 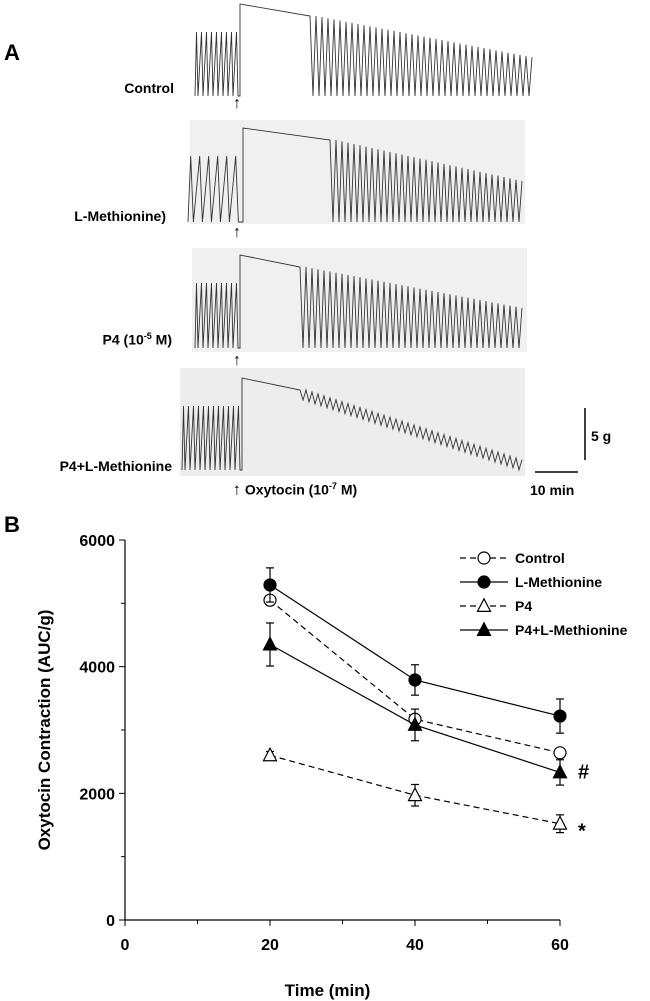 What do you see at coordinates (363, 50) in the screenshot?
I see `trace-control` at bounding box center [363, 50].